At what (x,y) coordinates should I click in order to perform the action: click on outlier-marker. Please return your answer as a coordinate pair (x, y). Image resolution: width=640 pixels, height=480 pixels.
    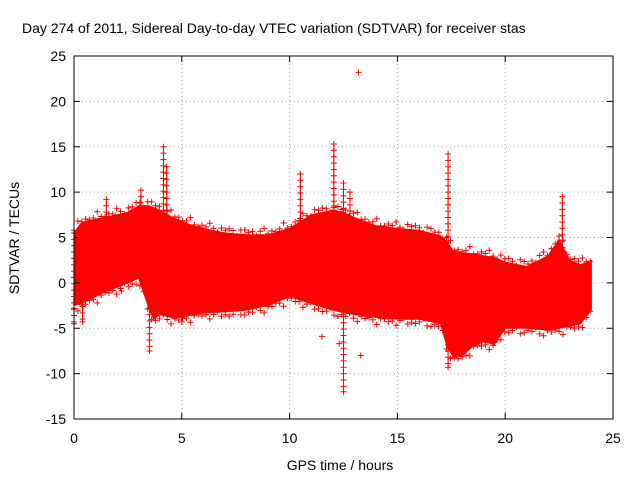
    Looking at the image, I should click on (121, 291).